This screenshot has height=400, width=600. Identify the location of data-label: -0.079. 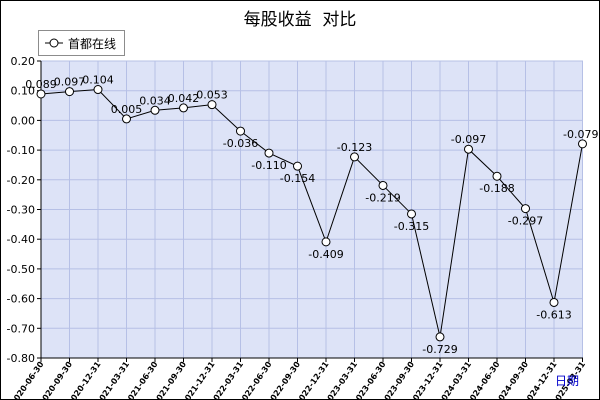
(580, 134).